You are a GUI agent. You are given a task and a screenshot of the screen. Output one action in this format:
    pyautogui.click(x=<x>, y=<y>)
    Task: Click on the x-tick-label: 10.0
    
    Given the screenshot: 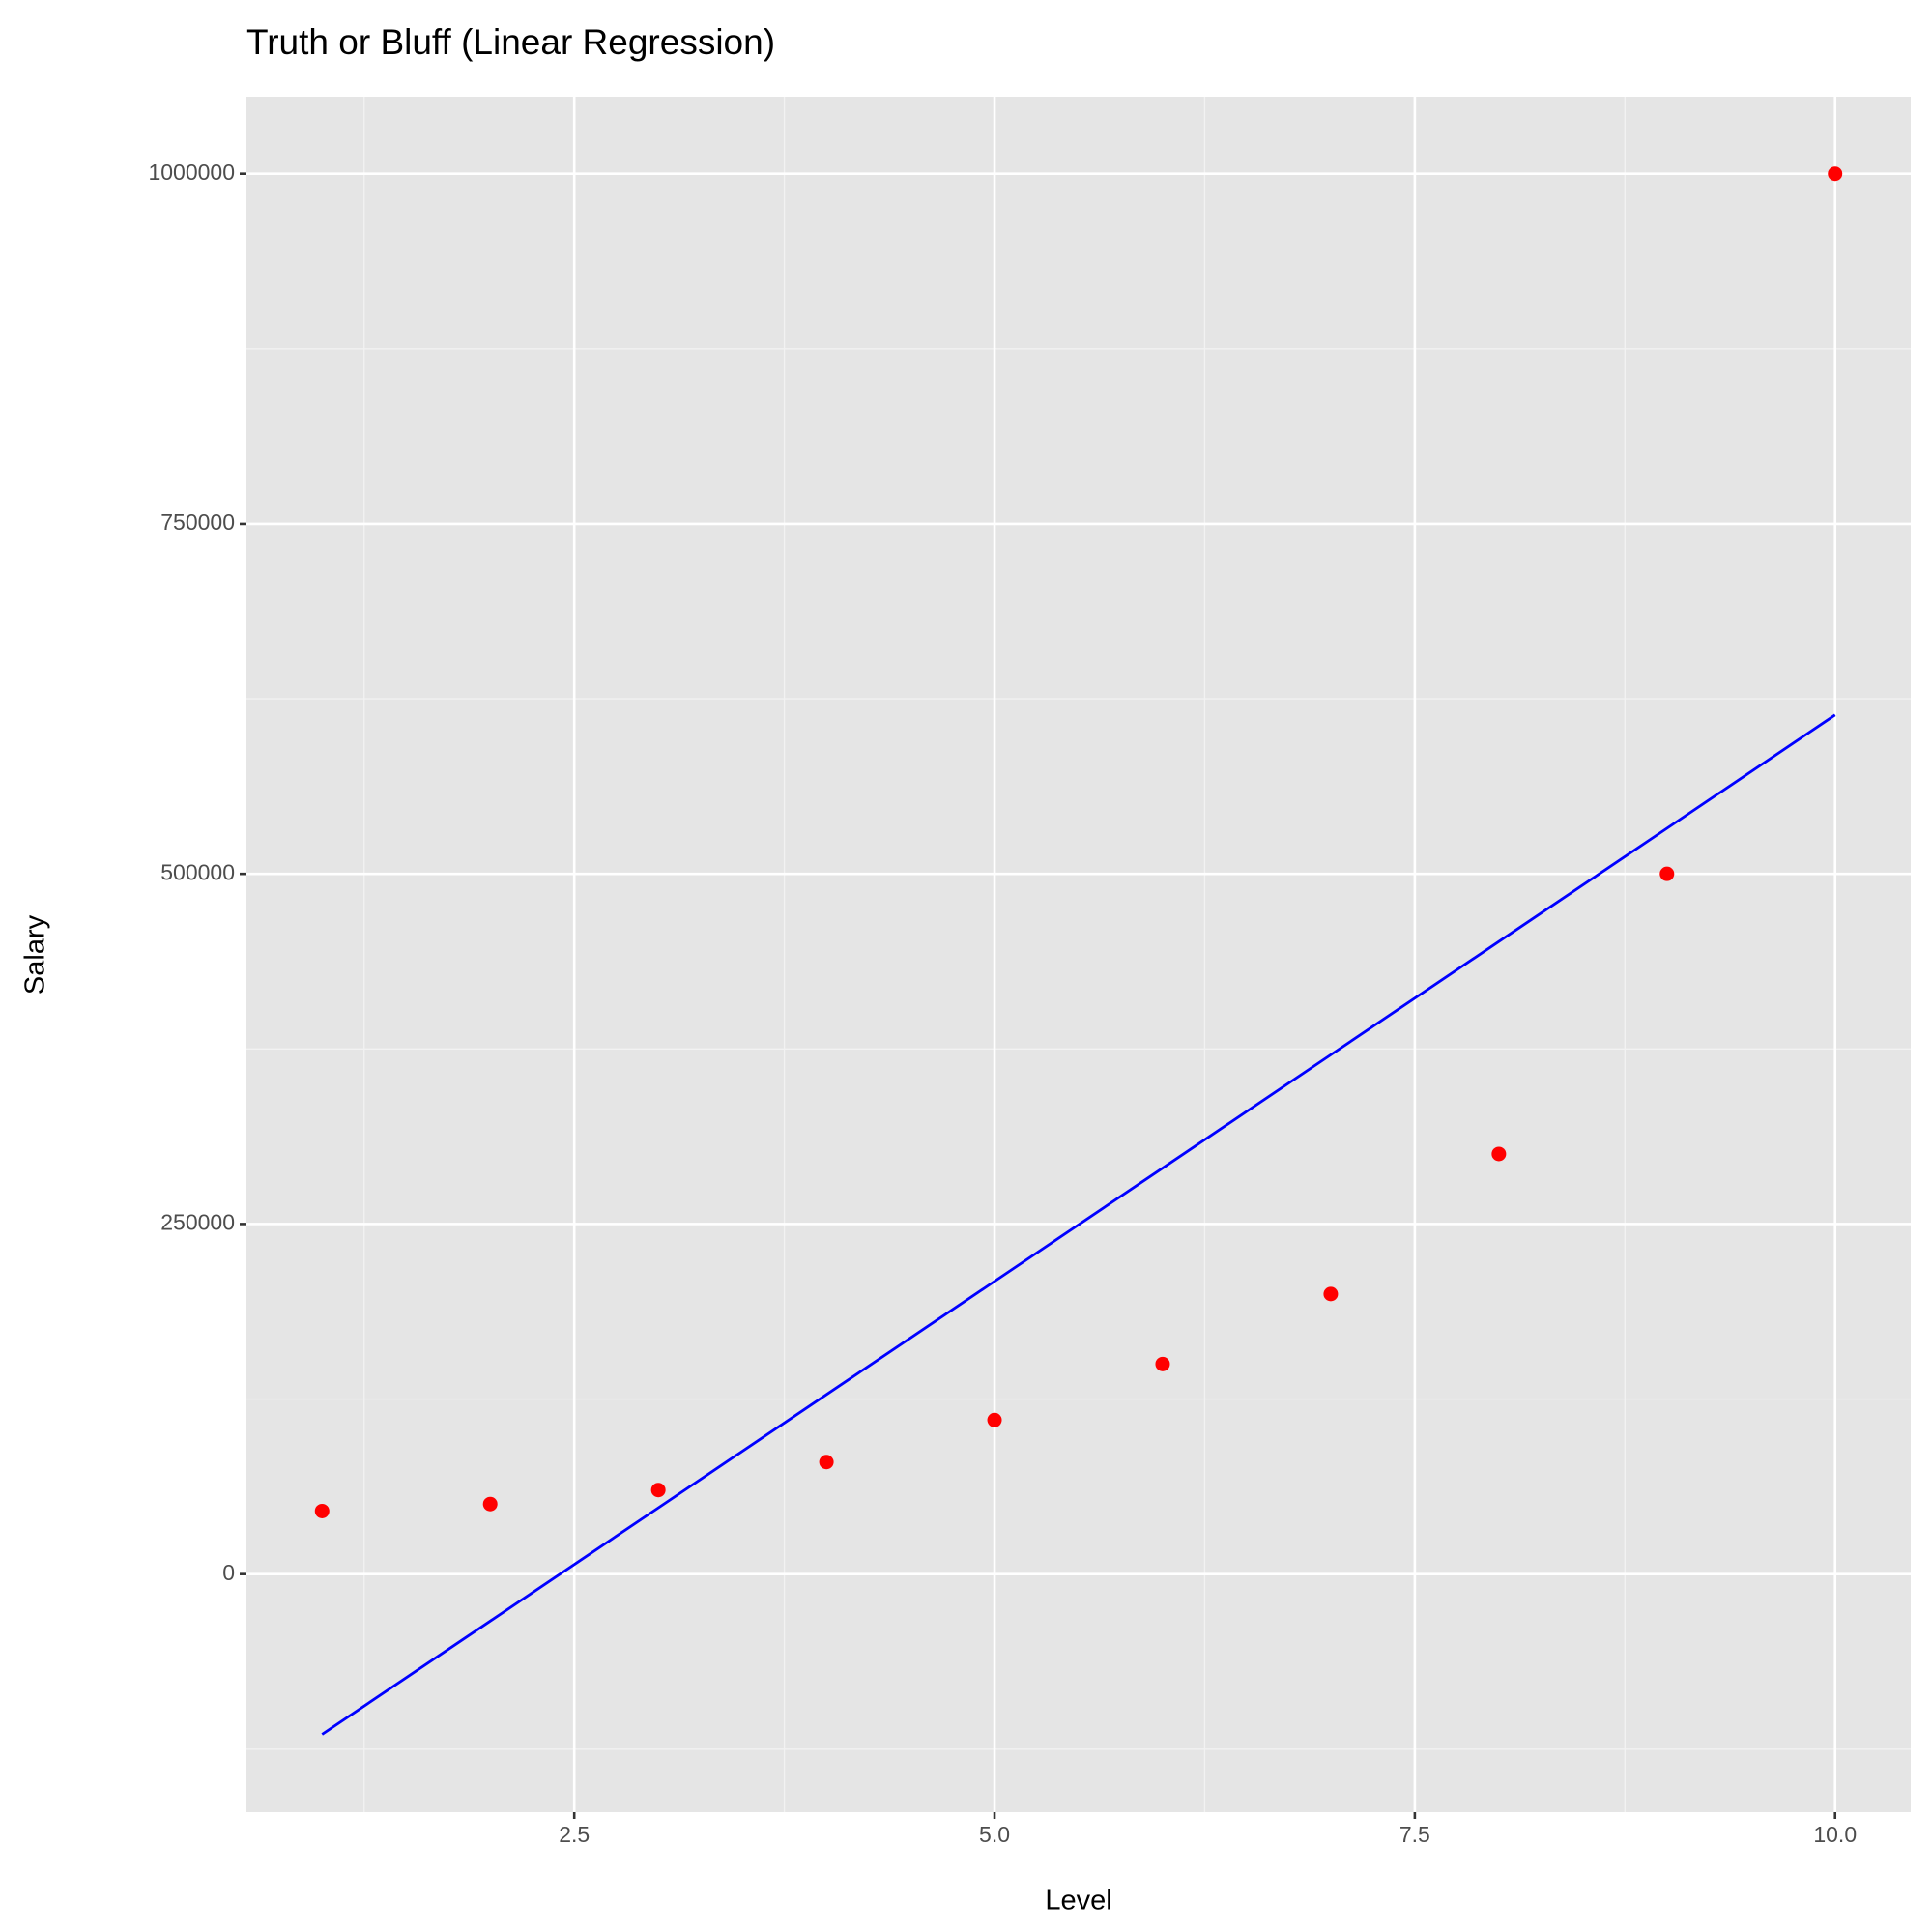 What is the action you would take?
    pyautogui.click(x=1835, y=1835)
    